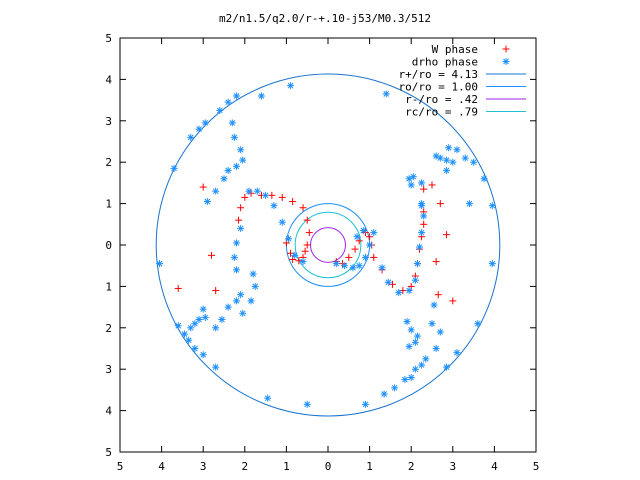 This screenshot has width=640, height=480. What do you see at coordinates (108, 328) in the screenshot?
I see `y-tick-label: 2` at bounding box center [108, 328].